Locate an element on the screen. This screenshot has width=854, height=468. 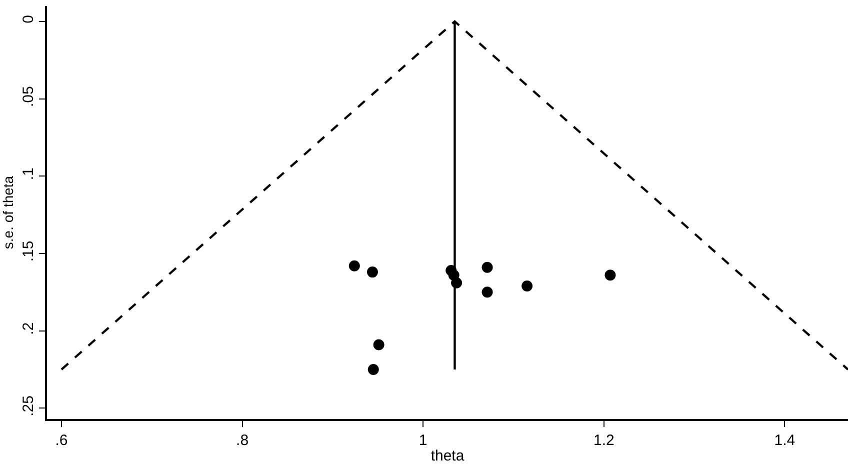
y-tick-label: .15 is located at coordinates (28, 251).